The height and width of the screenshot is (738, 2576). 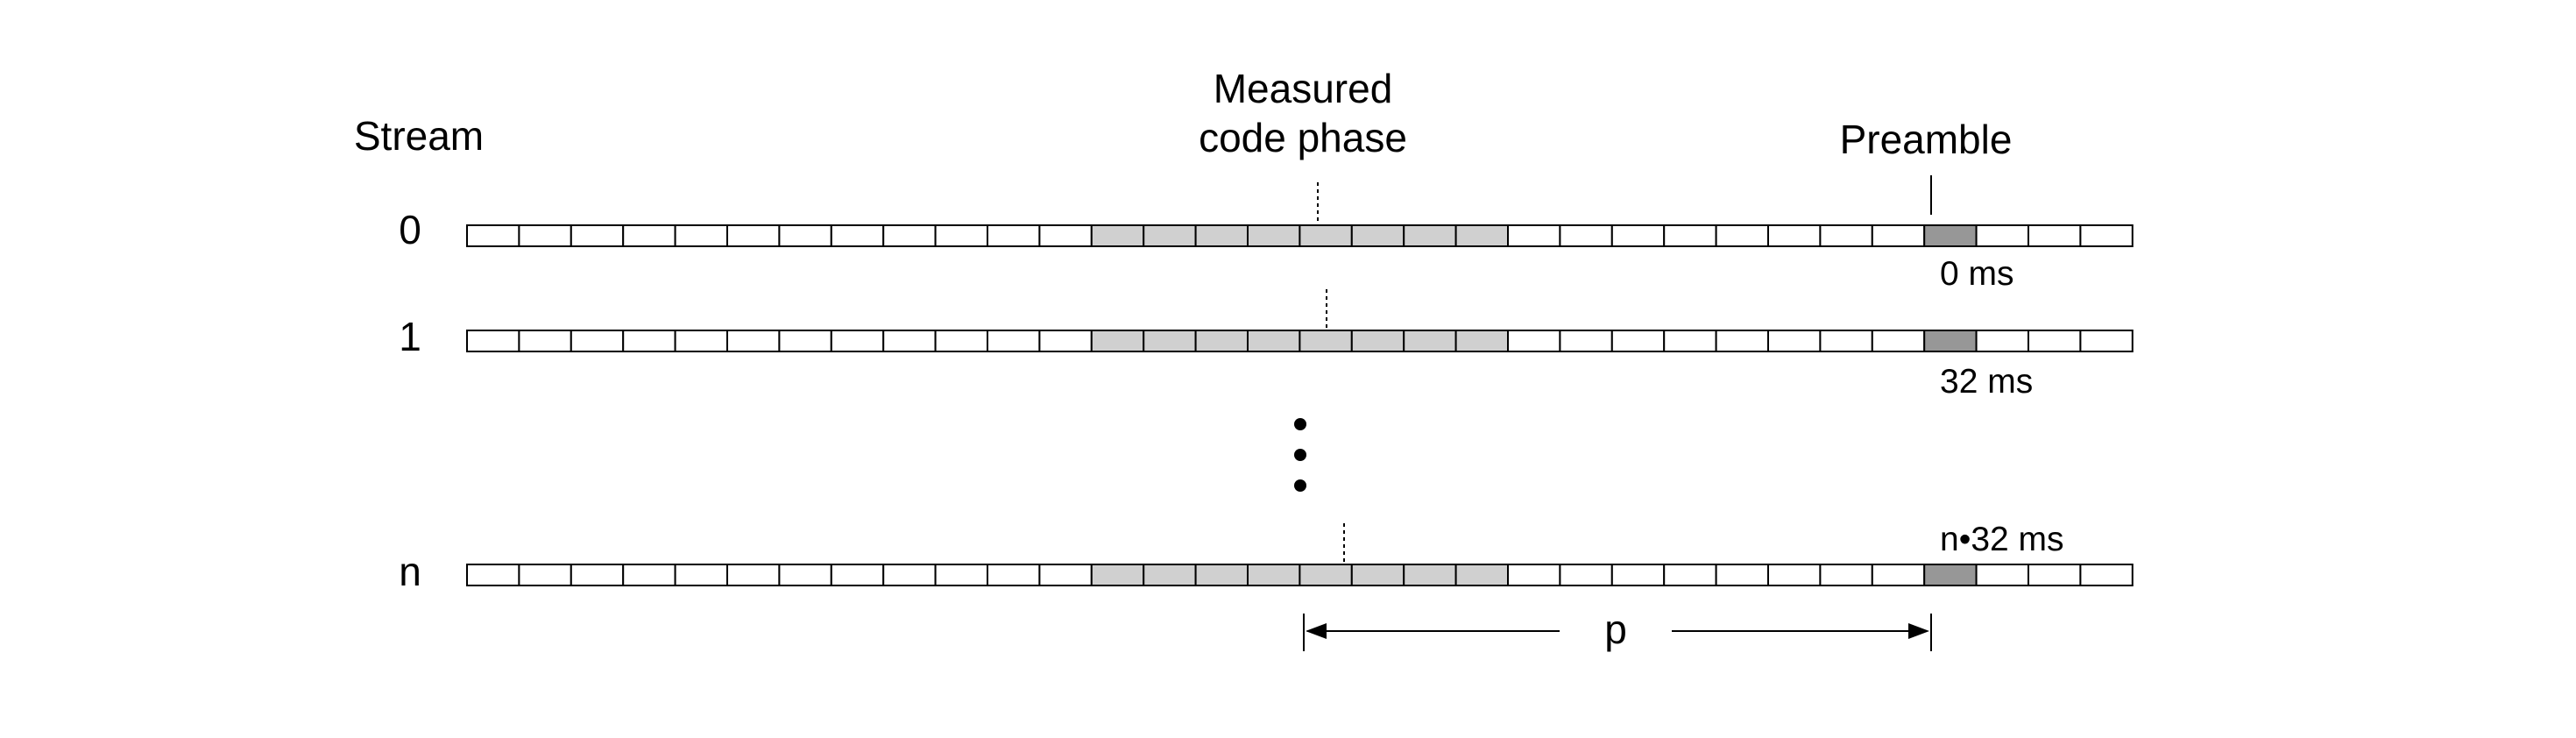 I want to click on stream-1-cells, so click(x=1300, y=341).